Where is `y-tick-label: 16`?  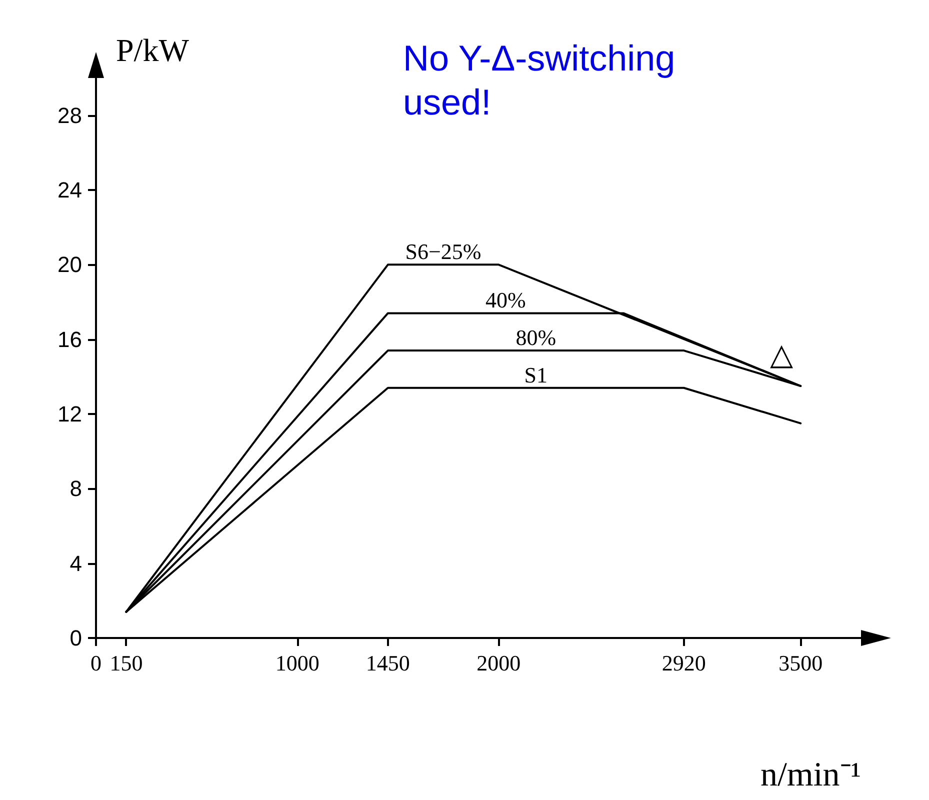 y-tick-label: 16 is located at coordinates (70, 339).